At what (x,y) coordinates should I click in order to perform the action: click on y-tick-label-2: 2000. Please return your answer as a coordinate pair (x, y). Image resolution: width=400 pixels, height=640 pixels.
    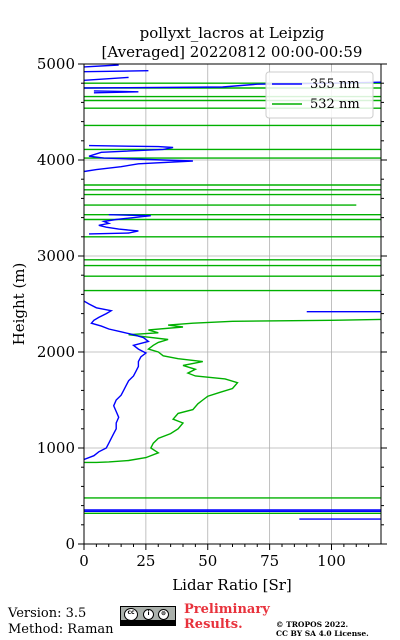
    Looking at the image, I should click on (56, 352).